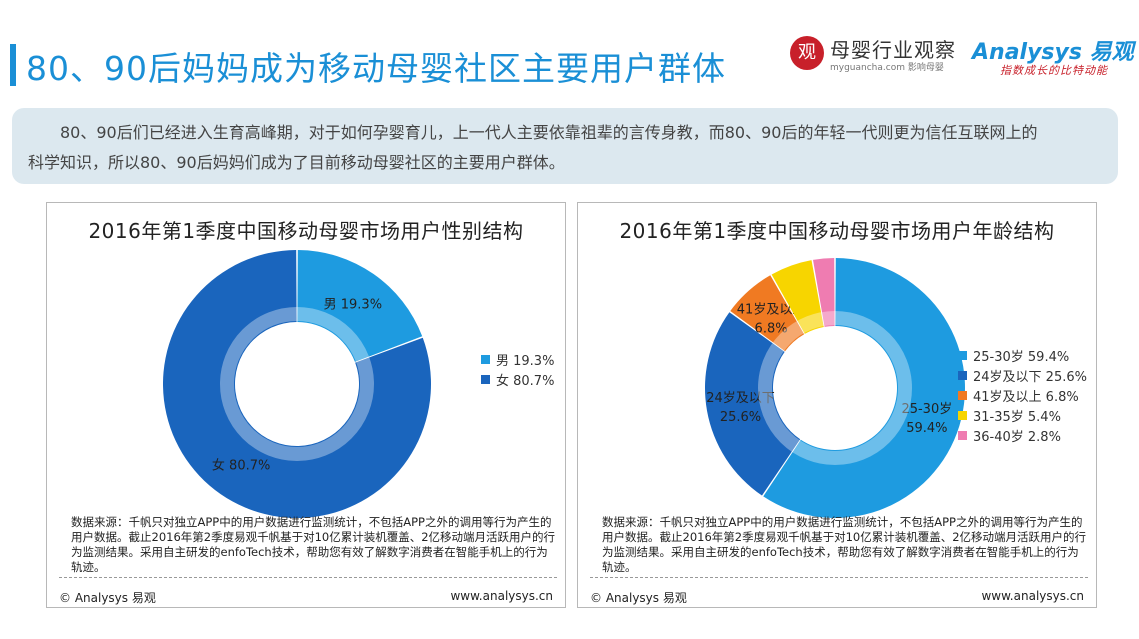  What do you see at coordinates (771, 328) in the screenshot?
I see `svg-text: 6.8%` at bounding box center [771, 328].